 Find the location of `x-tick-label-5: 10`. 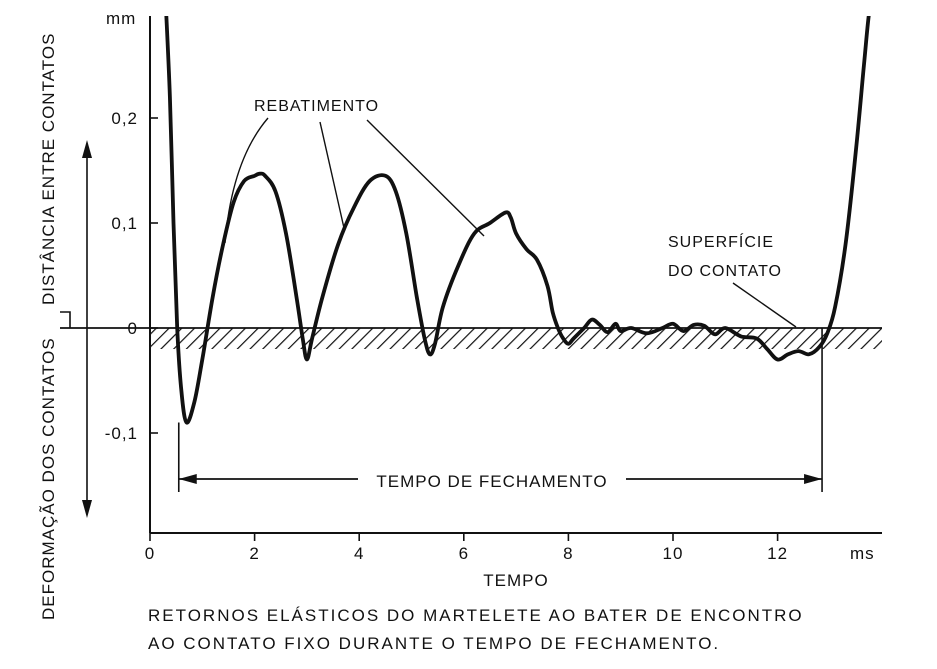

x-tick-label-5: 10 is located at coordinates (673, 553).